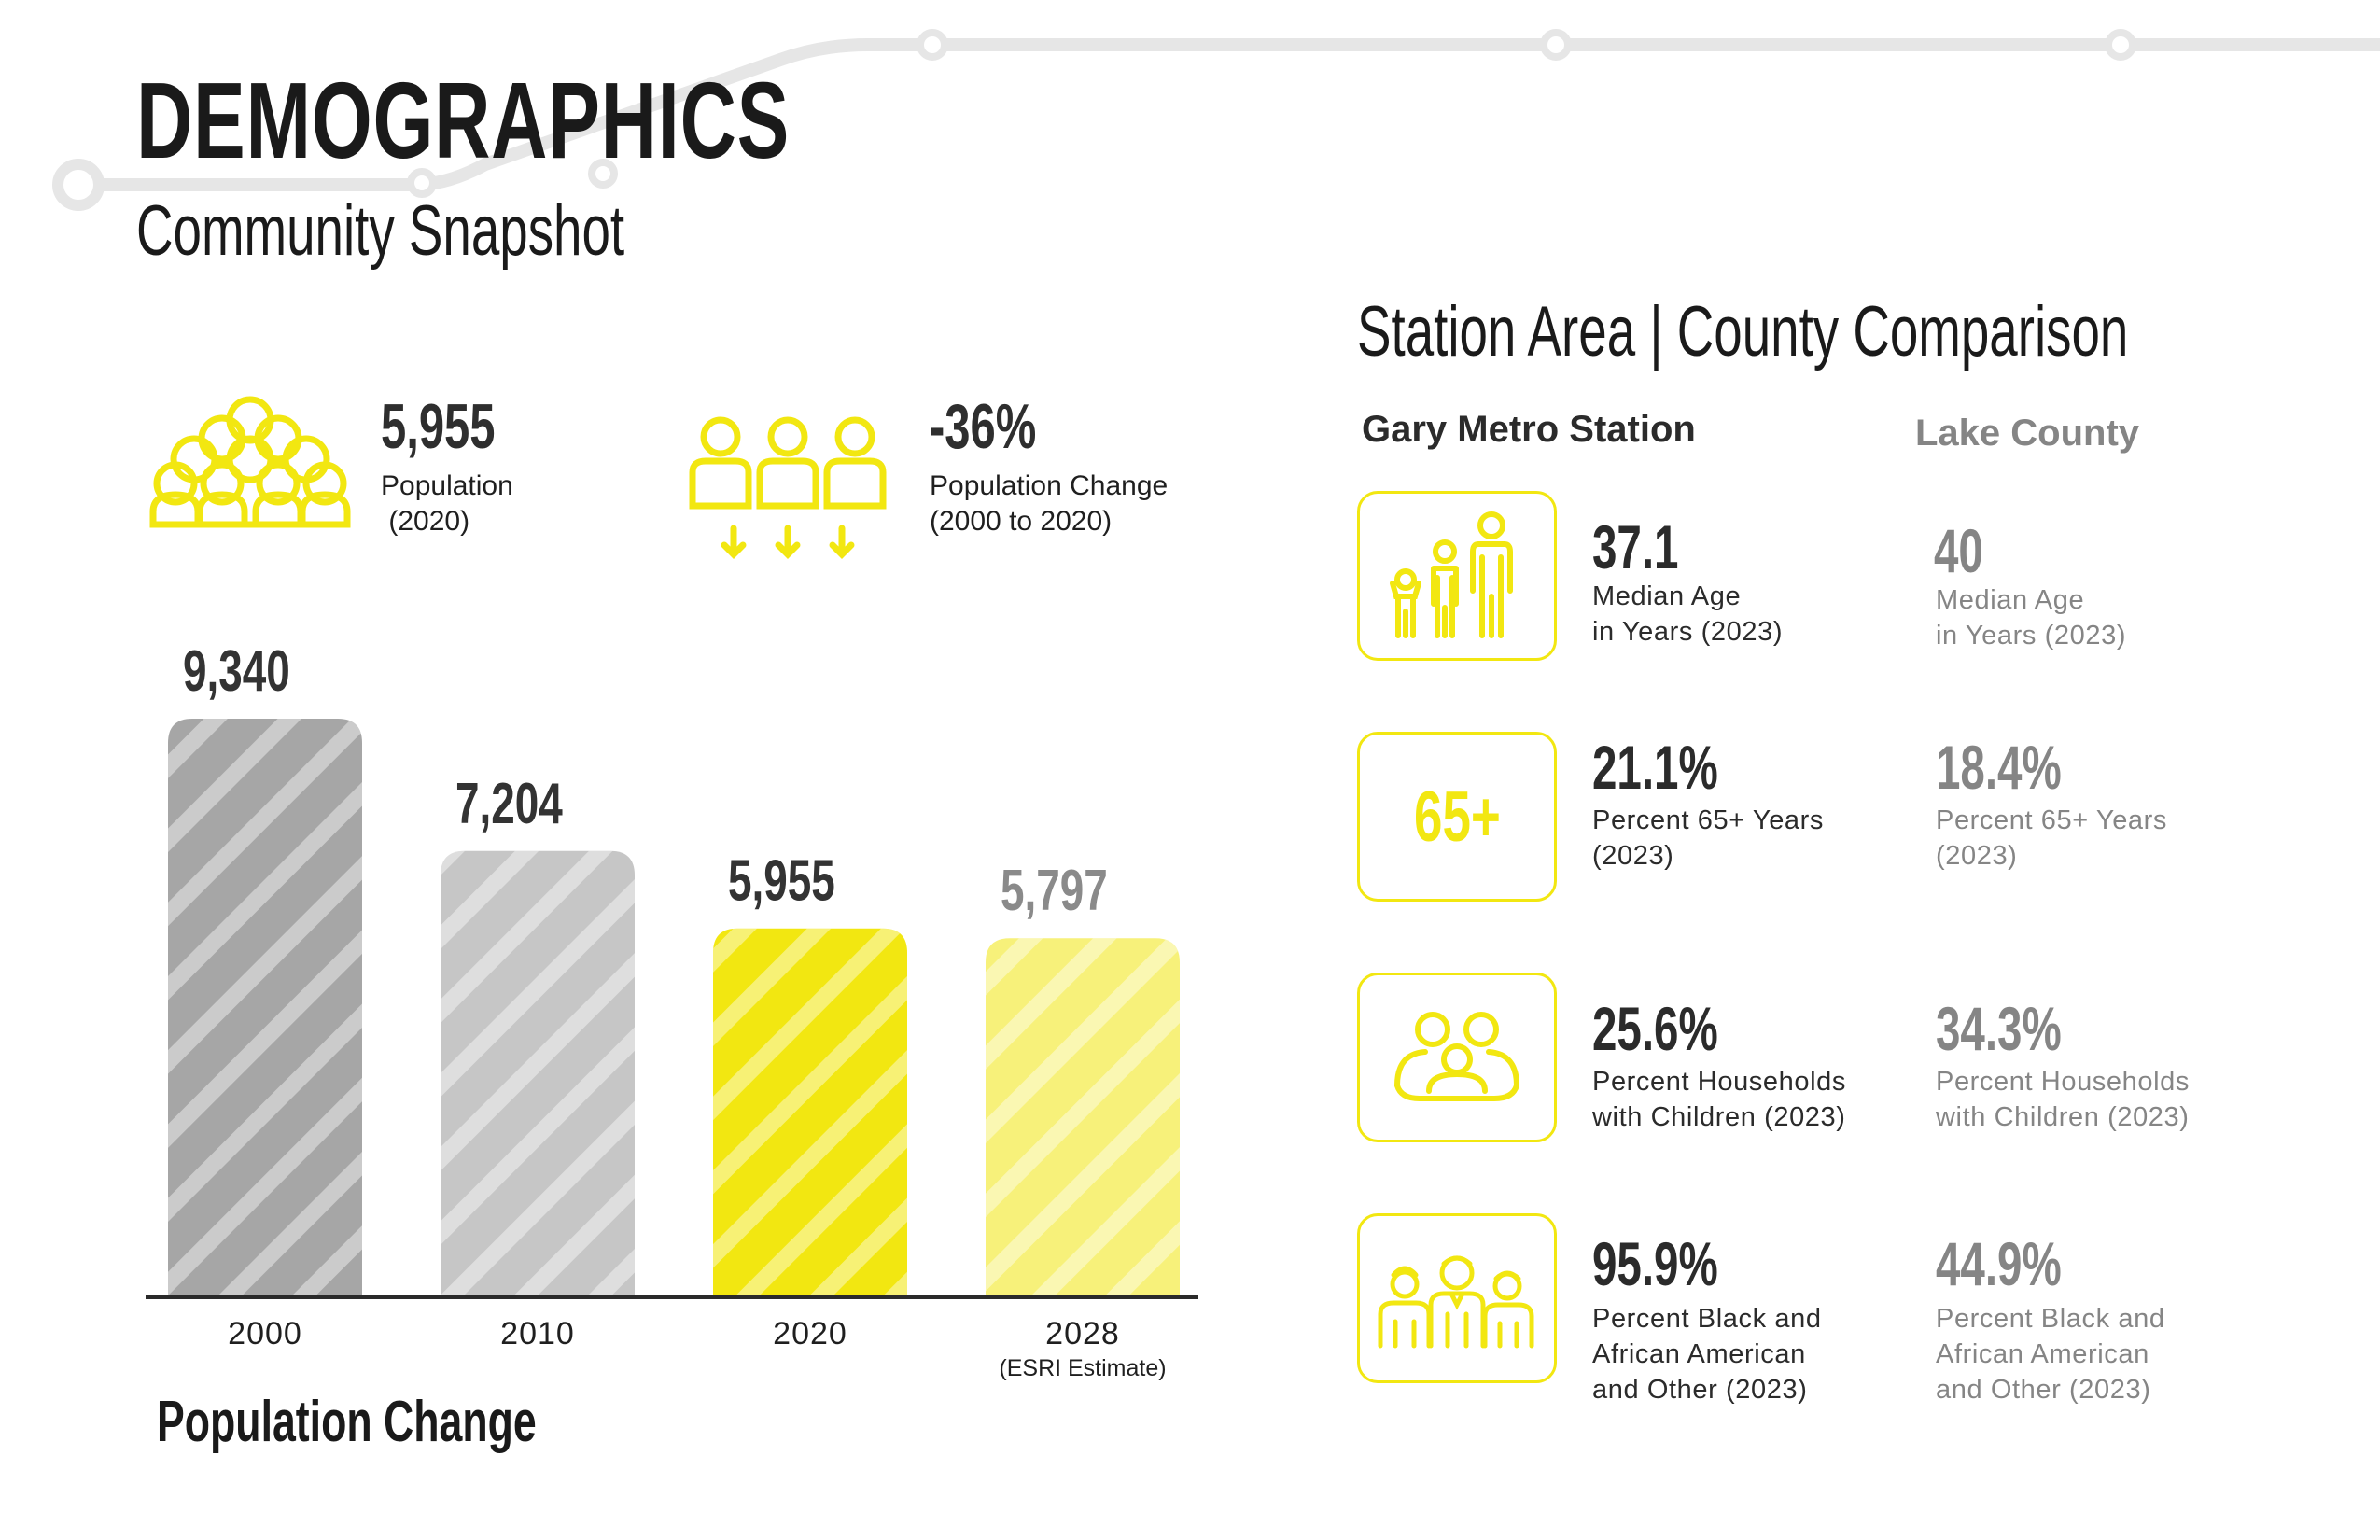 This screenshot has width=2380, height=1540. I want to click on page-title: DEMOGRAPHICS, so click(463, 120).